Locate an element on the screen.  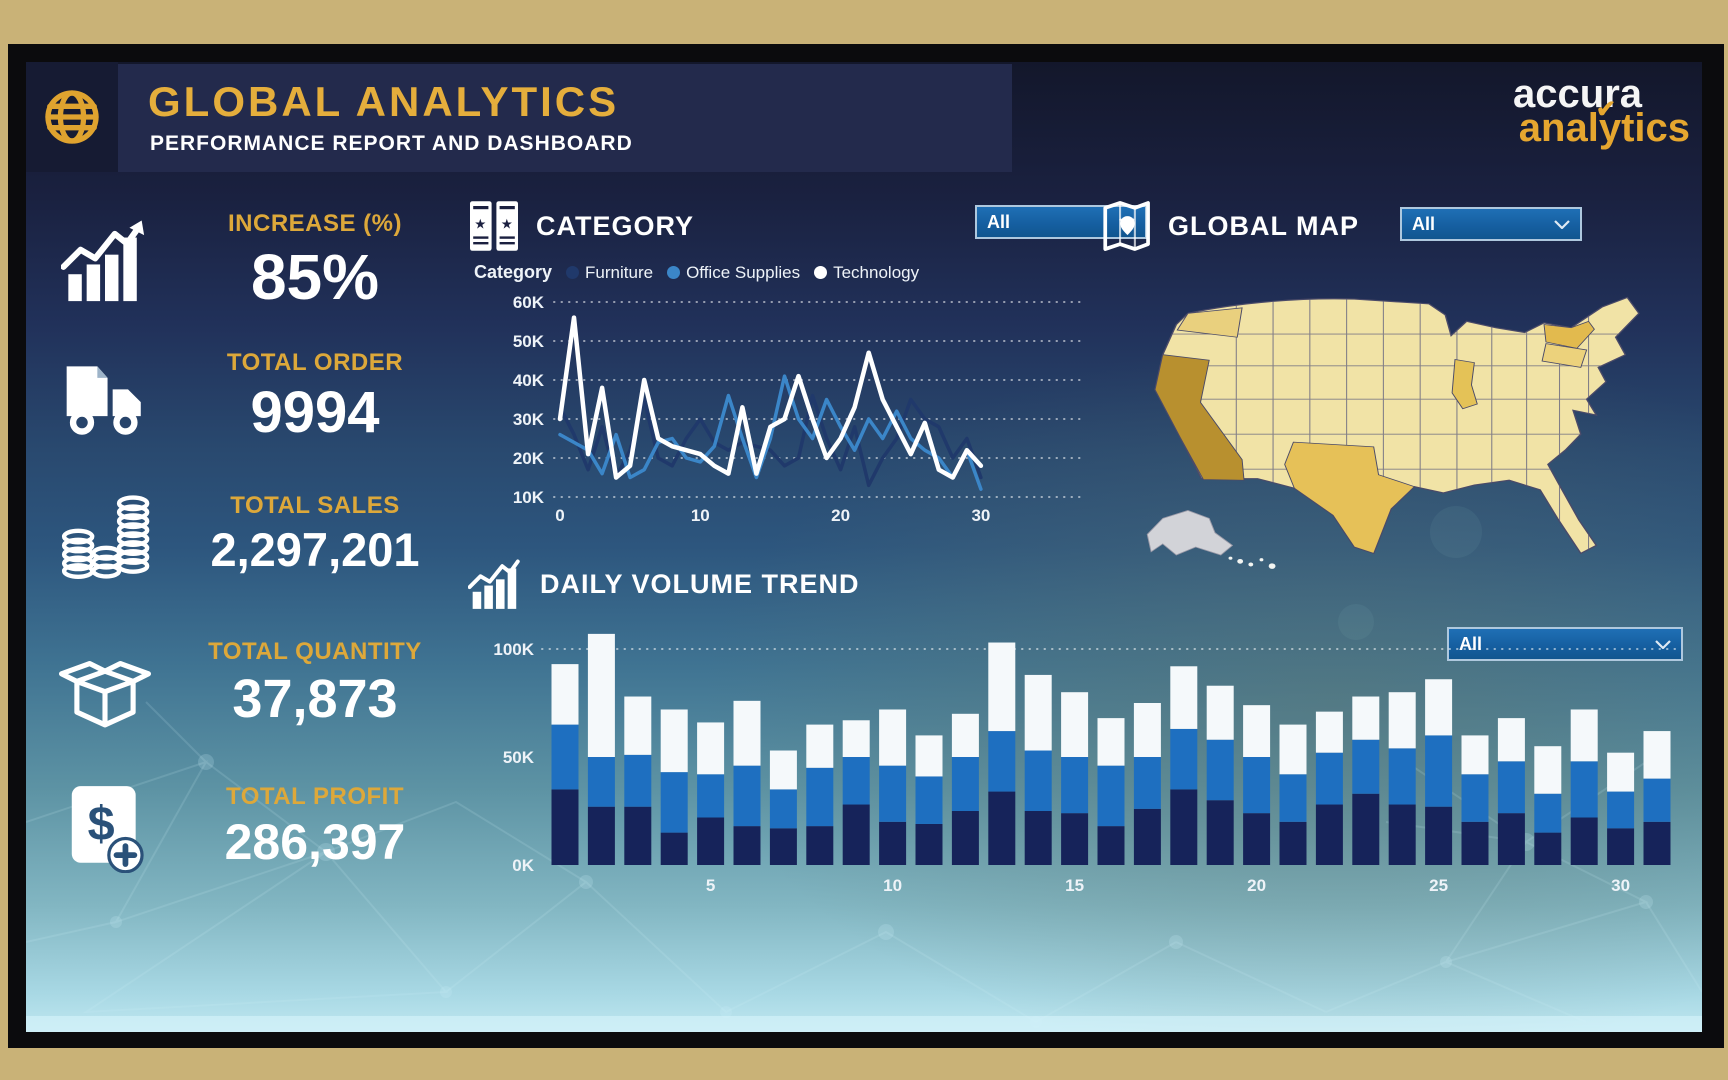
kpi-increase: INCREASE (%) 85% is located at coordinates (260, 262).